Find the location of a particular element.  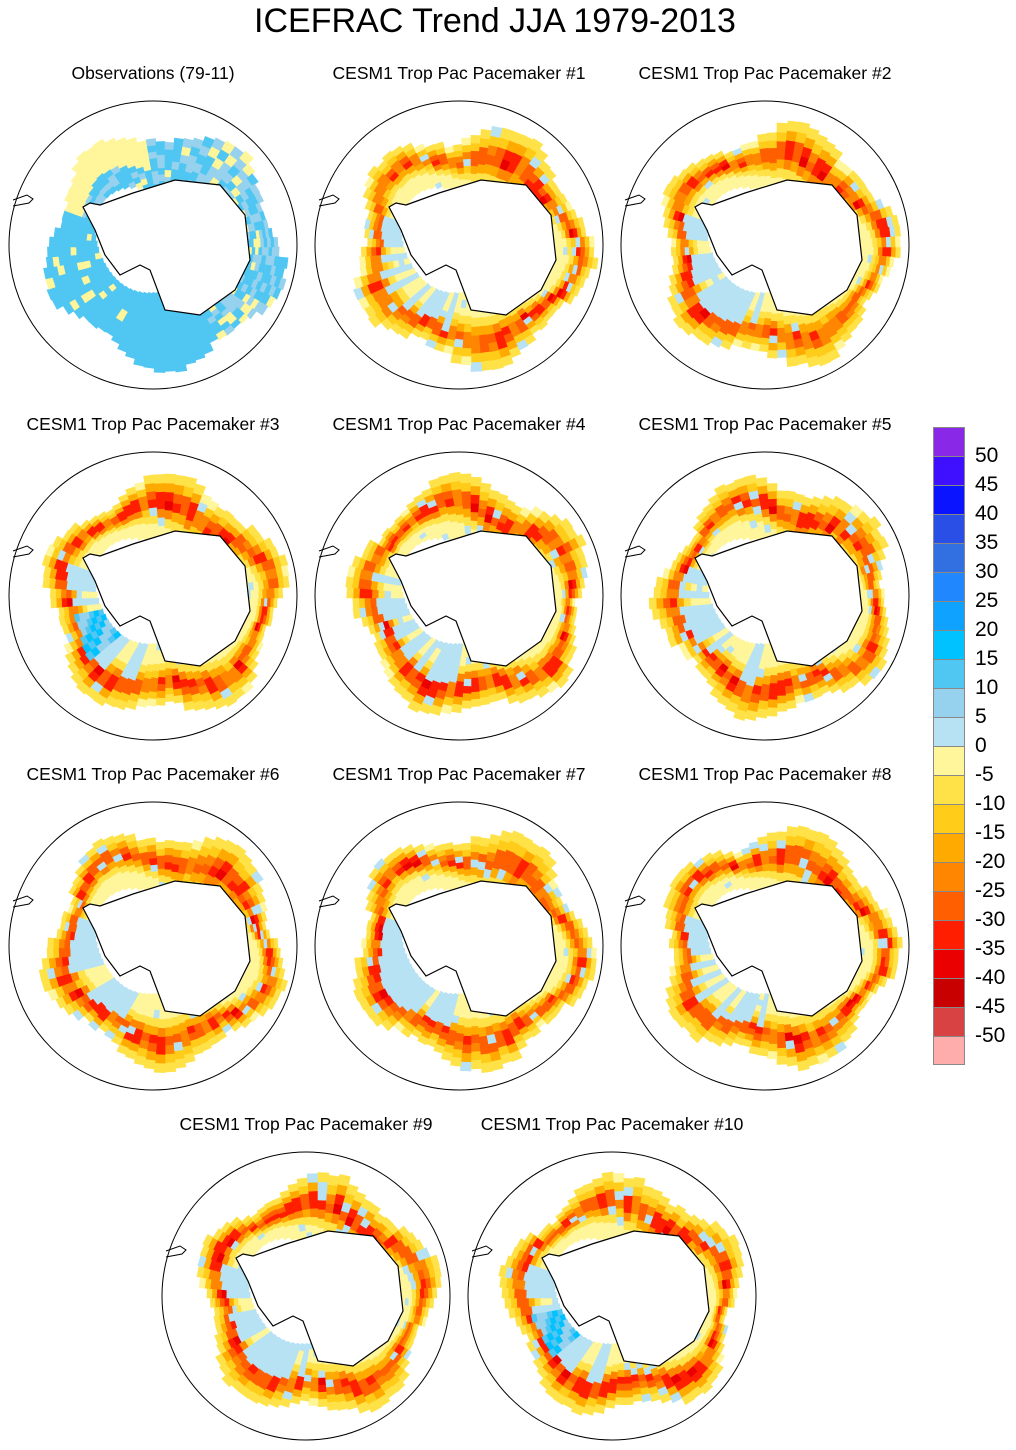

panel-title: CESM1 Trop Pac Pacemaker #2 is located at coordinates (765, 73).